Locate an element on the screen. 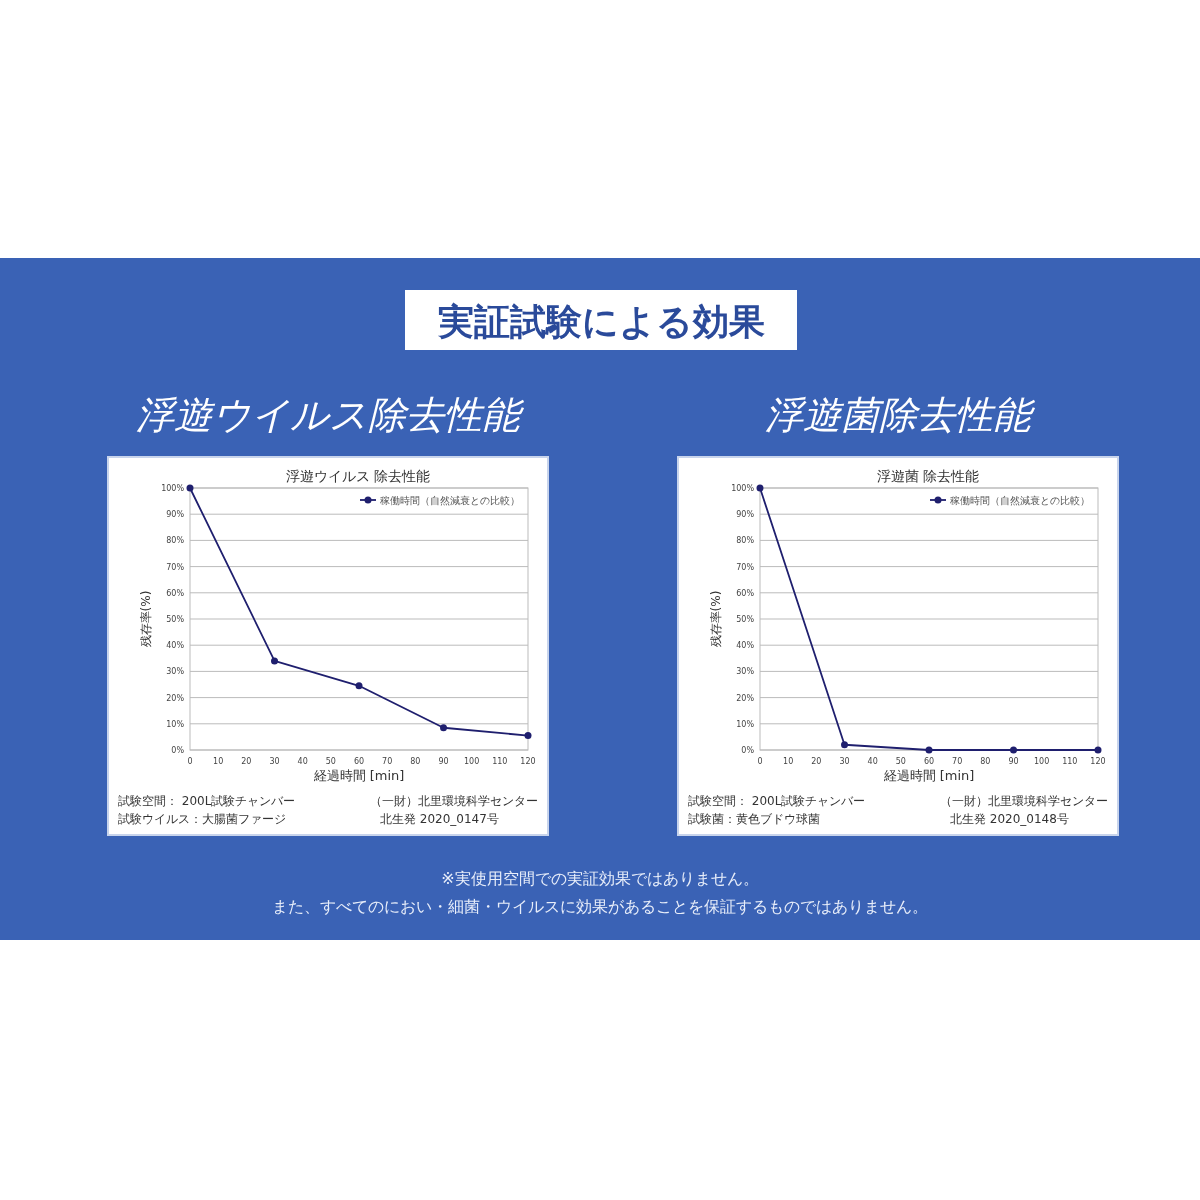 This screenshot has width=1200, height=1200. chart-title: 浮遊ウイルス 除去性能 is located at coordinates (358, 476).